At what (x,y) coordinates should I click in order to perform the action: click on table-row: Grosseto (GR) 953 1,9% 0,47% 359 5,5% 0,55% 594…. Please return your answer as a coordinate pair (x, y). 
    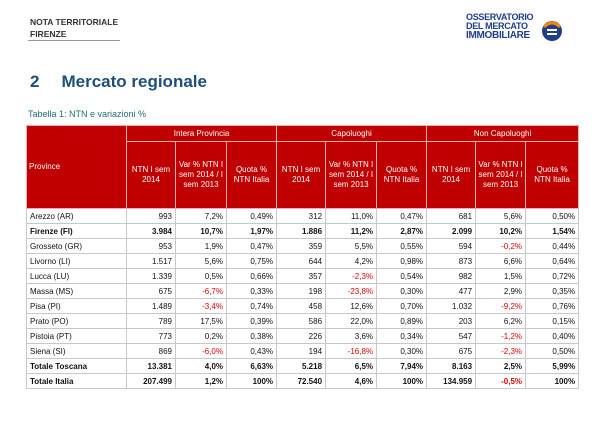
    Looking at the image, I should click on (303, 246).